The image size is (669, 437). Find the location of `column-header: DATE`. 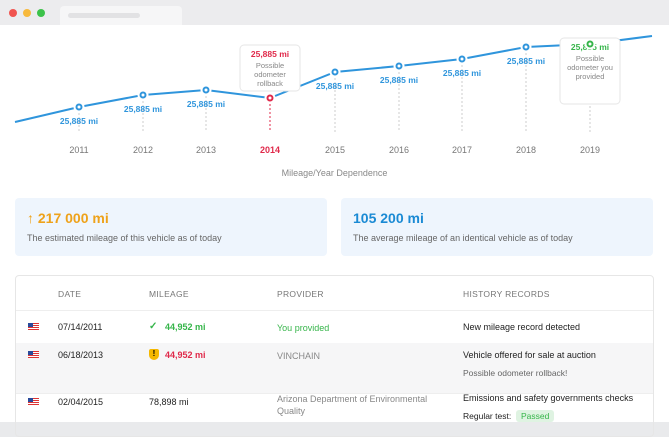

column-header: DATE is located at coordinates (70, 294).